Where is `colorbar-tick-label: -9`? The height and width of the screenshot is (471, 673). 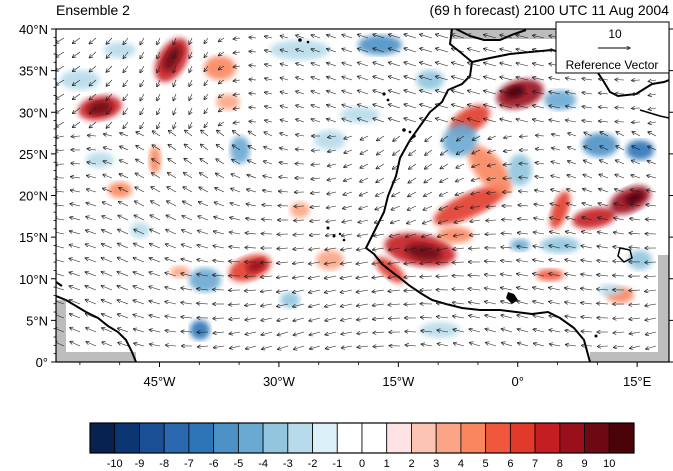 colorbar-tick-label: -9 is located at coordinates (140, 464).